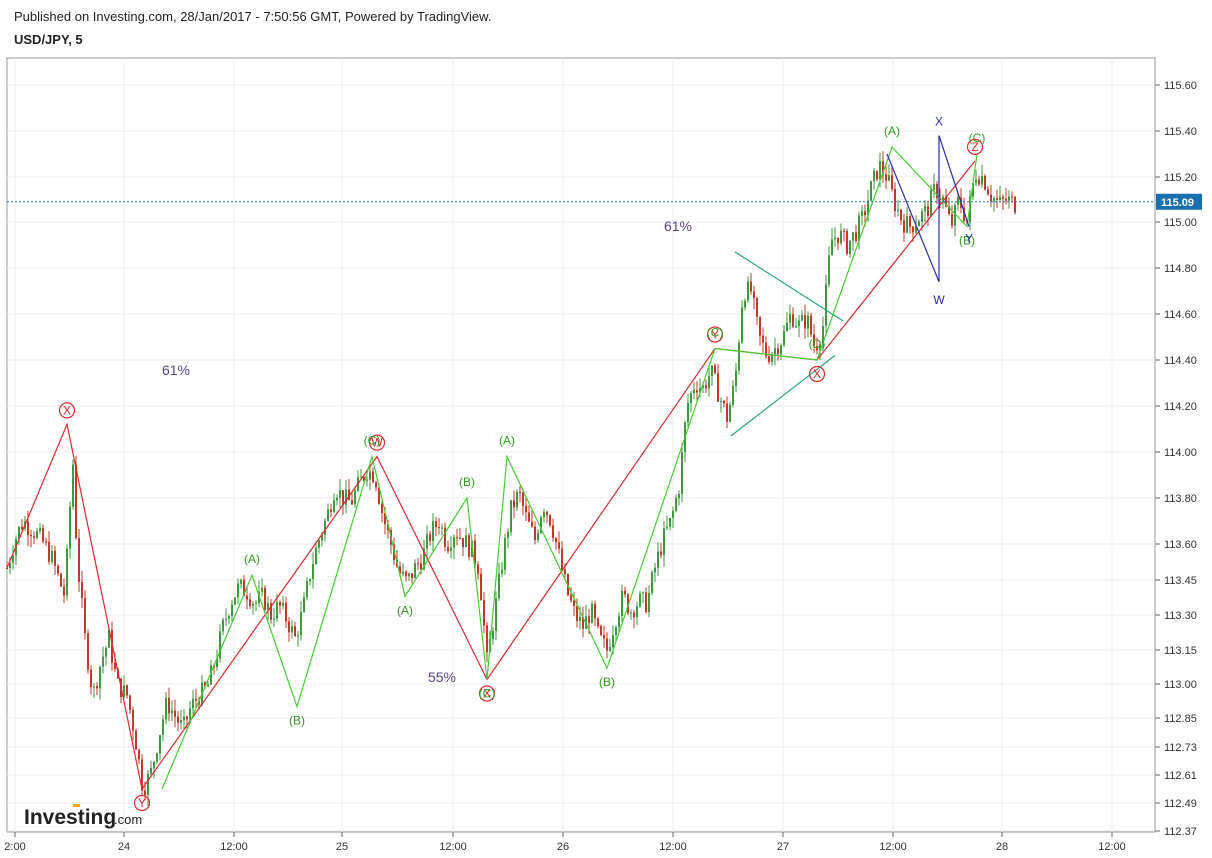 This screenshot has width=1212, height=858. Describe the element at coordinates (442, 677) in the screenshot. I see `retracement-percent-label: 55%` at that location.